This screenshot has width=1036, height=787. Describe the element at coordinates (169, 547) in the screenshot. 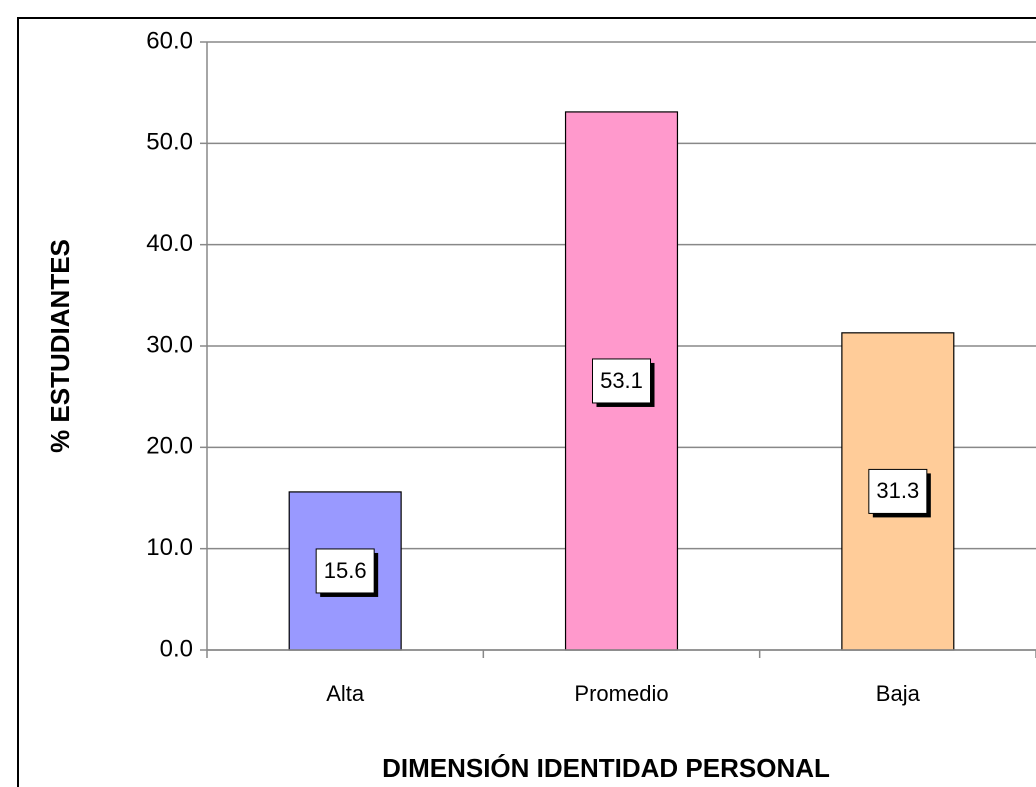

I see `y-tick-label: 10.0` at that location.